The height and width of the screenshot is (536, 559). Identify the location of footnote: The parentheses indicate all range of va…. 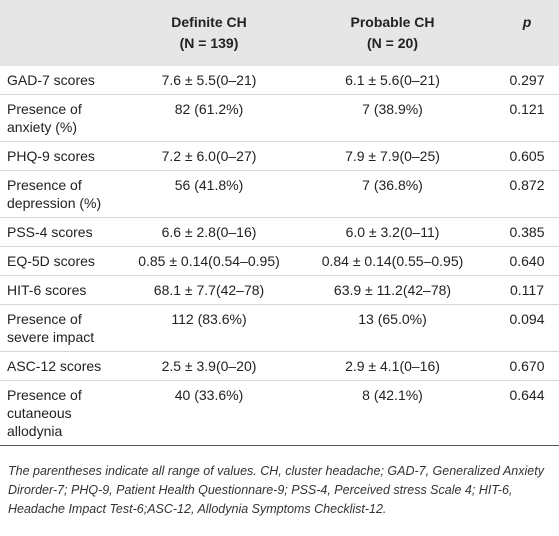
(276, 490).